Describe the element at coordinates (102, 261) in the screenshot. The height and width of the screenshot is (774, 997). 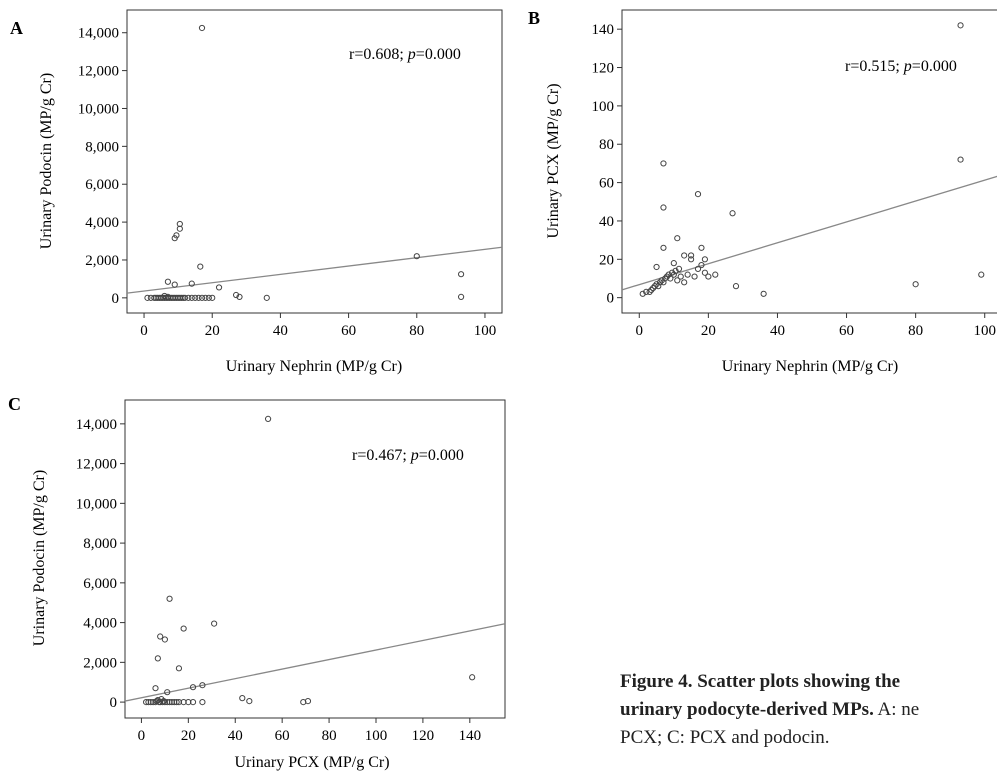
I see `y-tick-label-a: 2,000` at that location.